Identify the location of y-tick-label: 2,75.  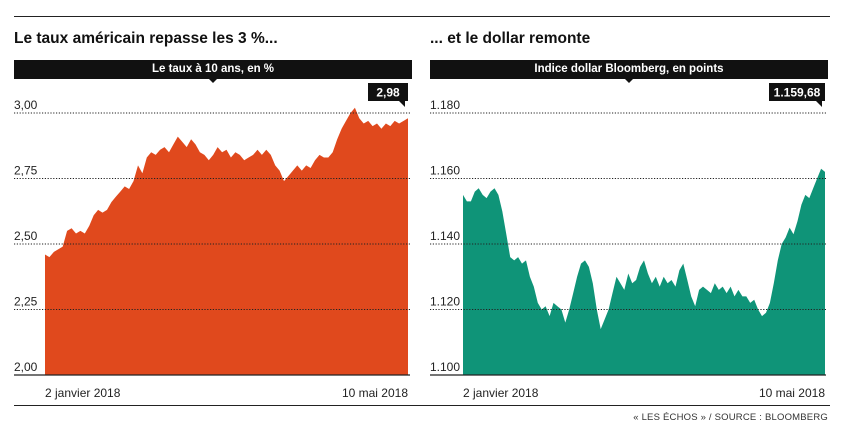
(26, 171).